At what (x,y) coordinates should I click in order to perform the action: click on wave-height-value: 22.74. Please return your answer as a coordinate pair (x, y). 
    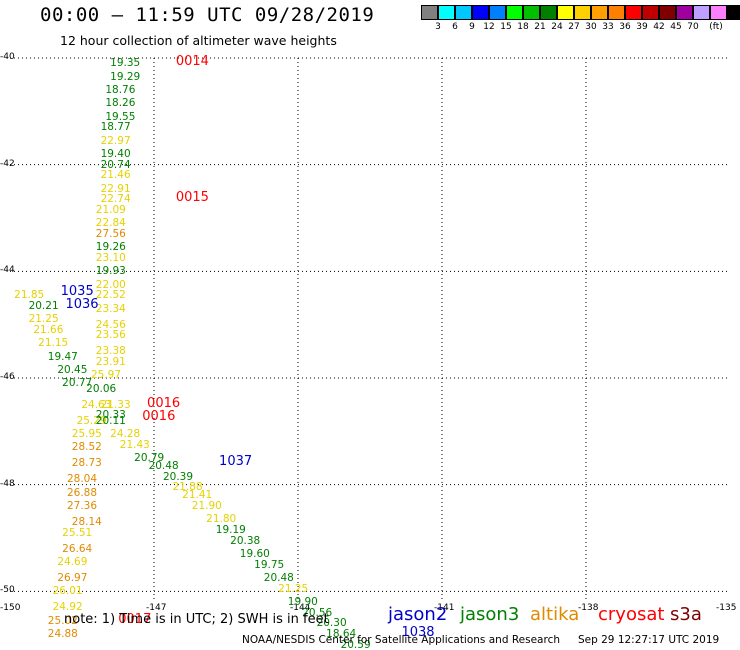
    Looking at the image, I should click on (115, 199).